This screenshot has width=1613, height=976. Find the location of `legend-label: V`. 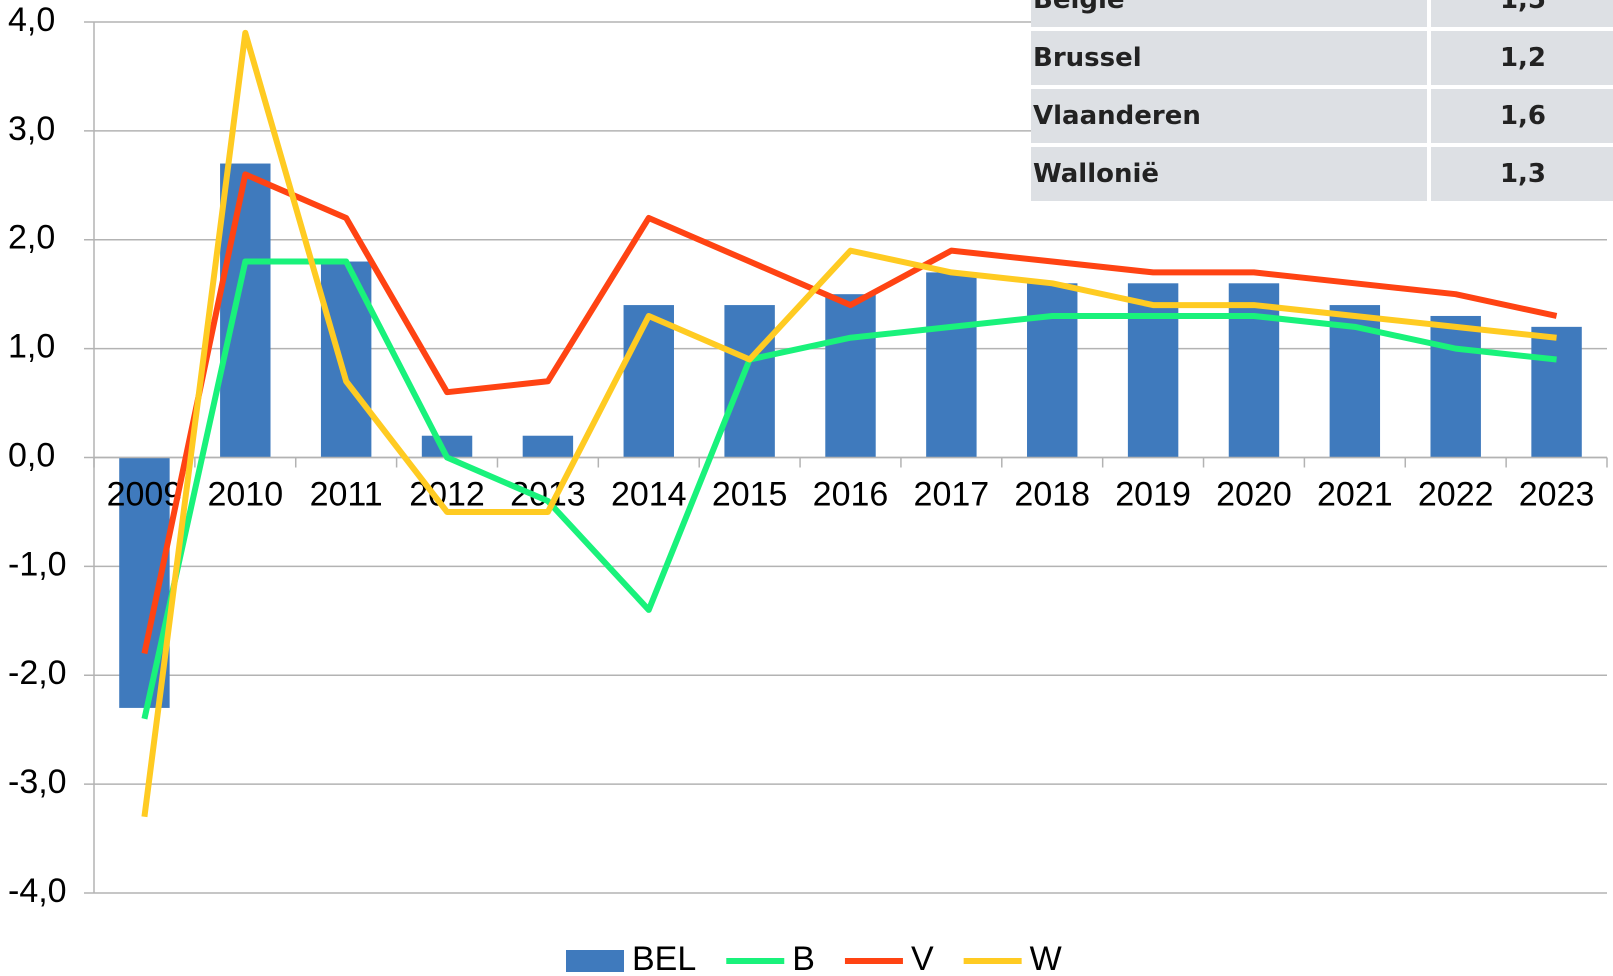

legend-label: V is located at coordinates (922, 958).